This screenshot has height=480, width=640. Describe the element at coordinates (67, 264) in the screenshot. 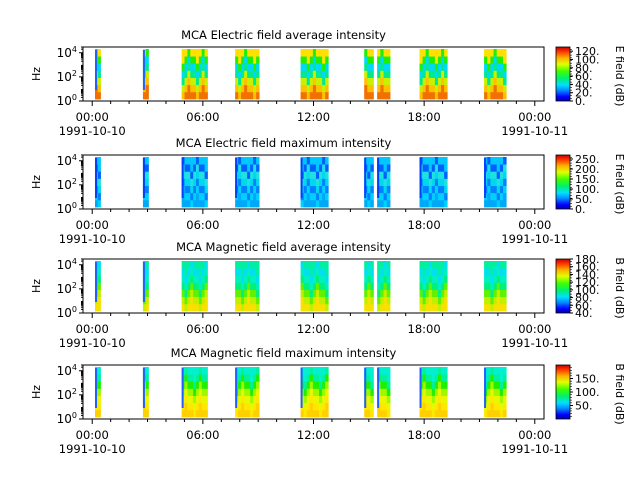

I see `y-tick-label: 104` at that location.